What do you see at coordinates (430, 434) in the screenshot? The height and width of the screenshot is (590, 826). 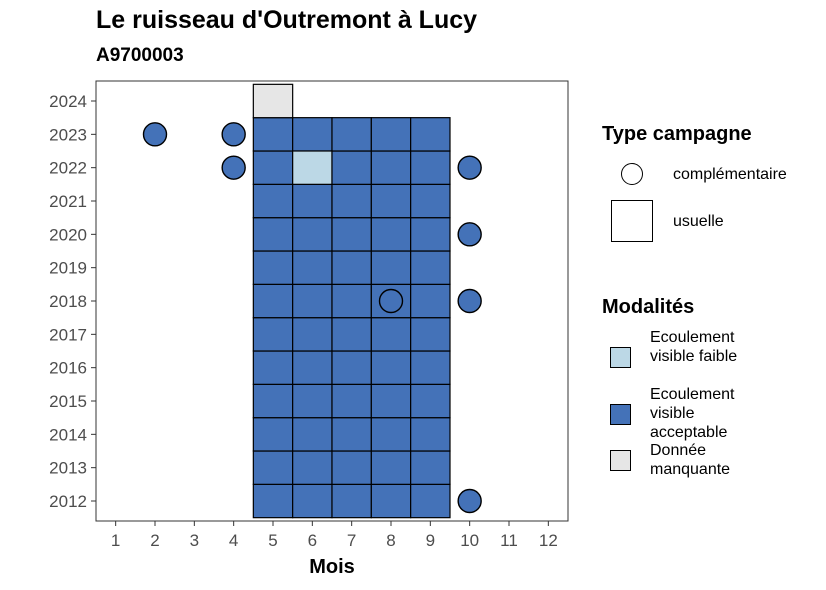 I see `cell-m9-2014` at bounding box center [430, 434].